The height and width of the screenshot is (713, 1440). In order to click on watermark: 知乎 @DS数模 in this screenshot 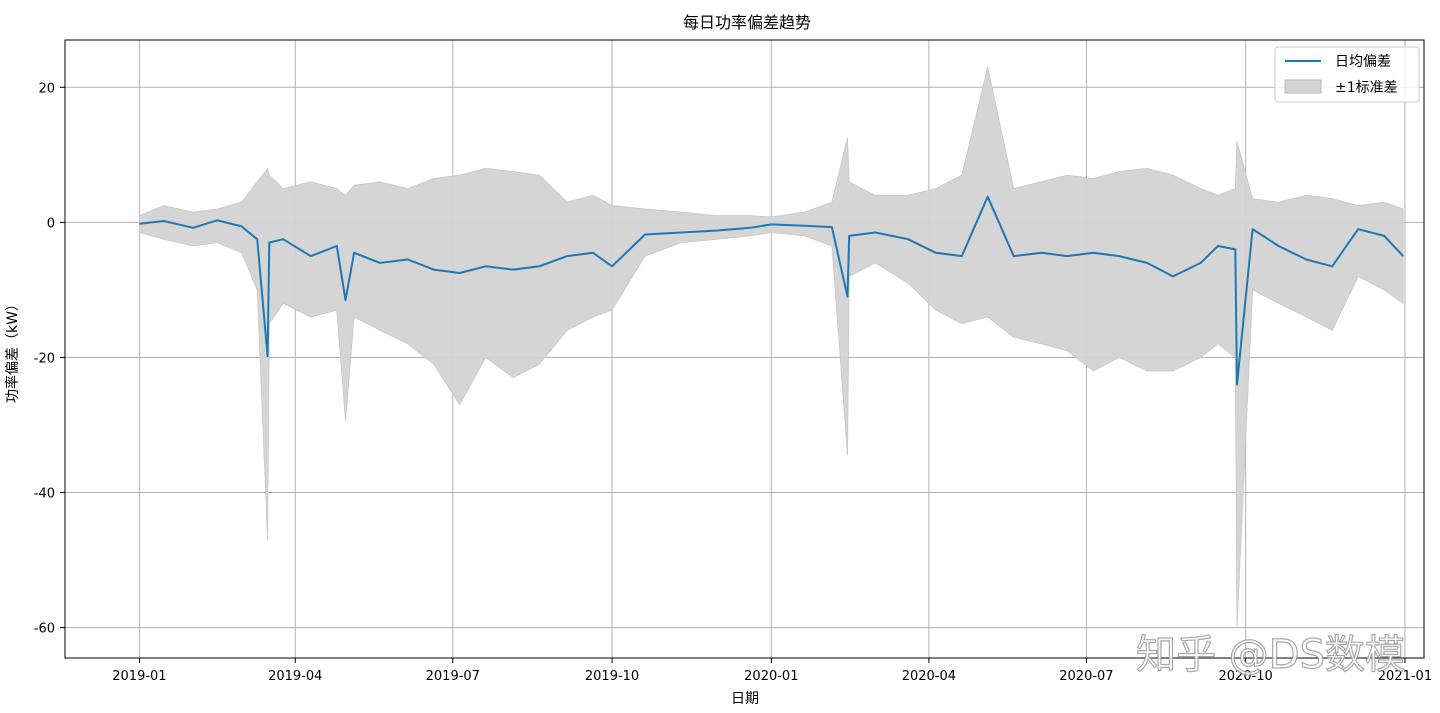, I will do `click(1270, 655)`.